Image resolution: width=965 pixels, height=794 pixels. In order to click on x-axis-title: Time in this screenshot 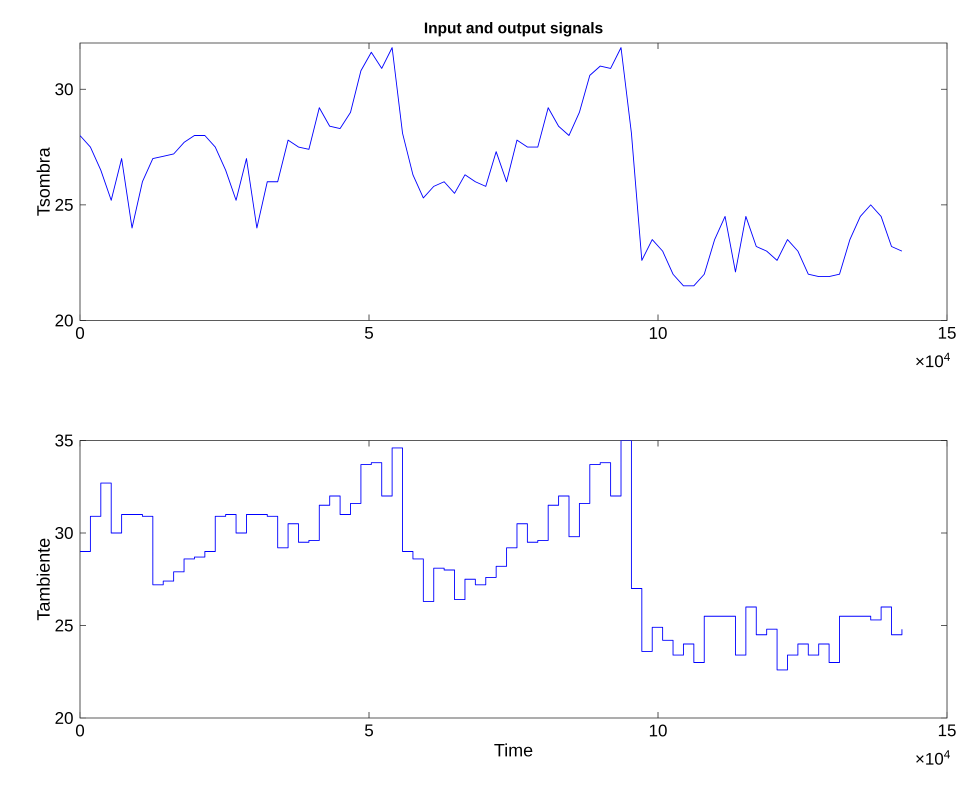, I will do `click(513, 750)`.